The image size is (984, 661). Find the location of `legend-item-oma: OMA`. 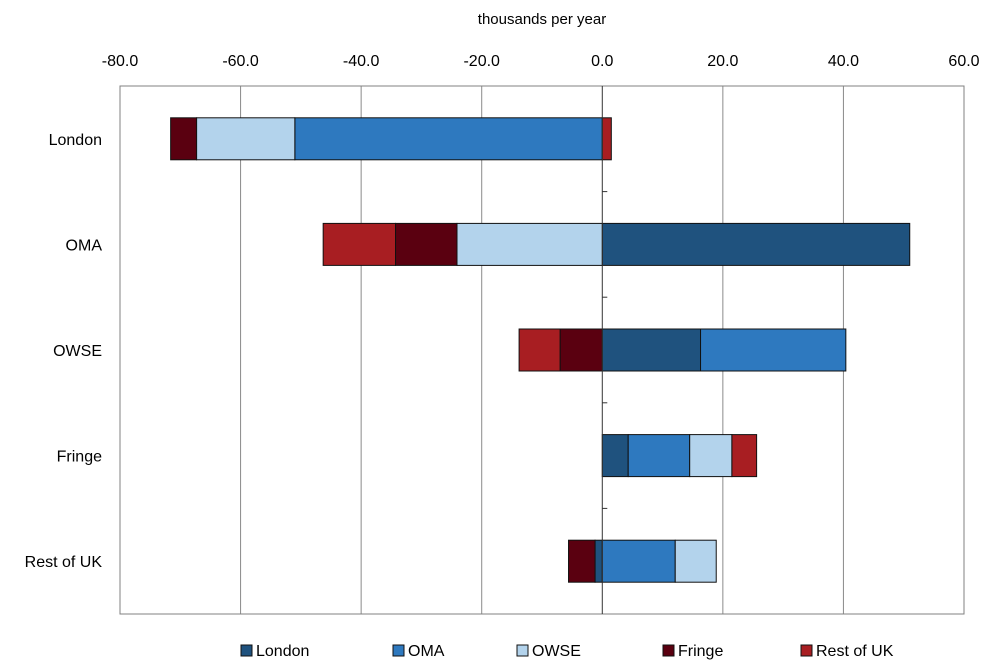

legend-item-oma: OMA is located at coordinates (418, 651).